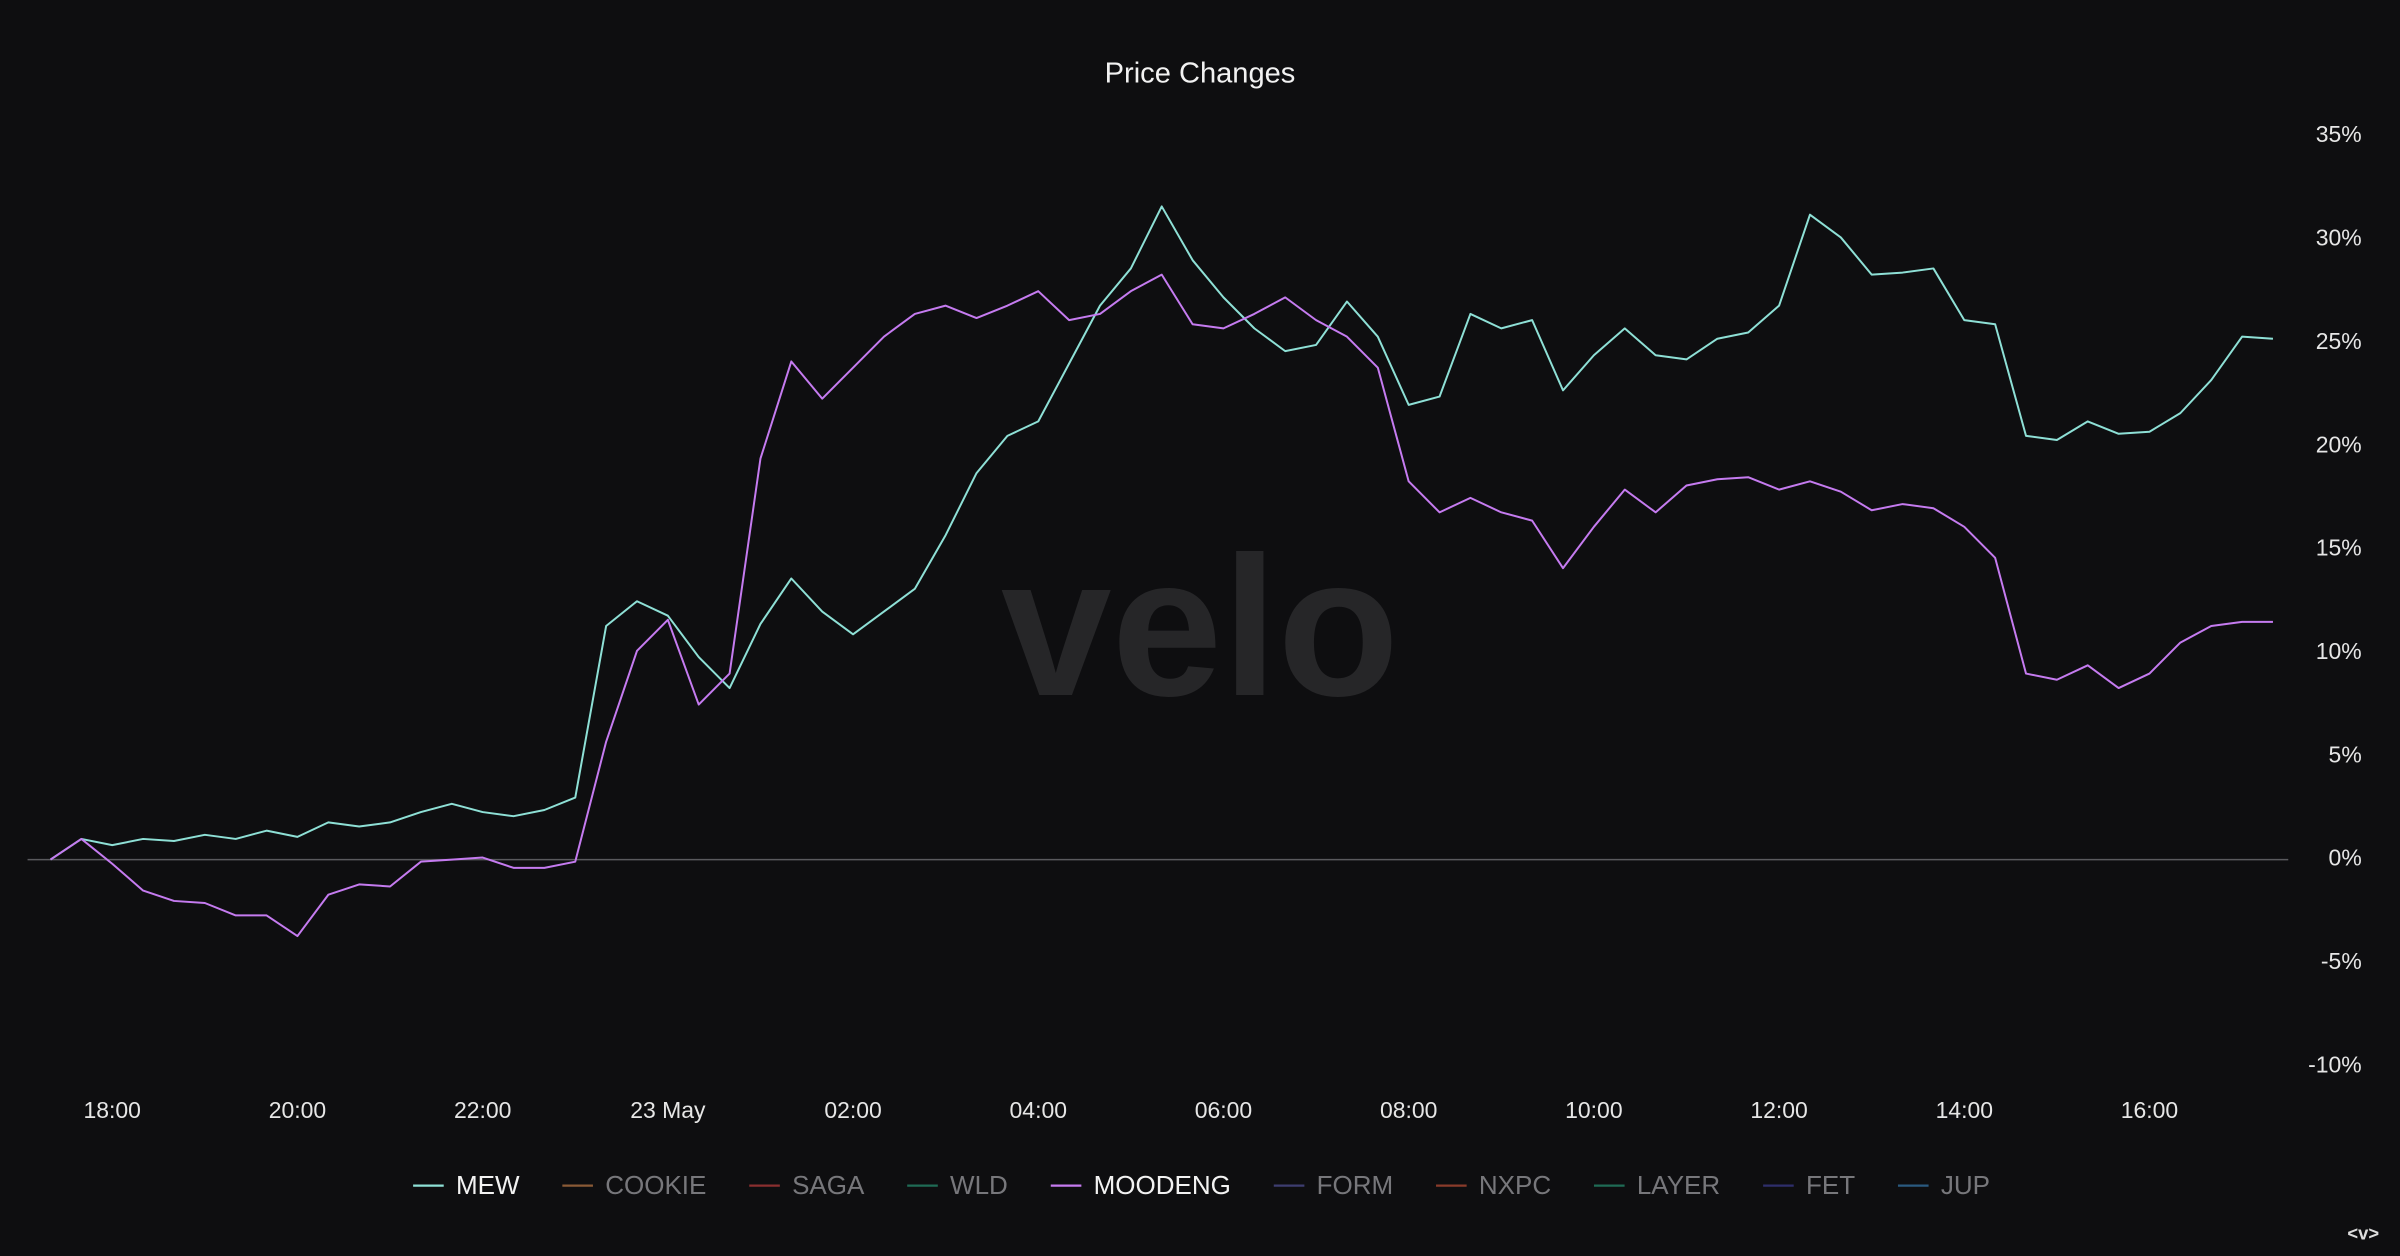 Image resolution: width=2400 pixels, height=1256 pixels. I want to click on x-tick-label: 02:00, so click(852, 1110).